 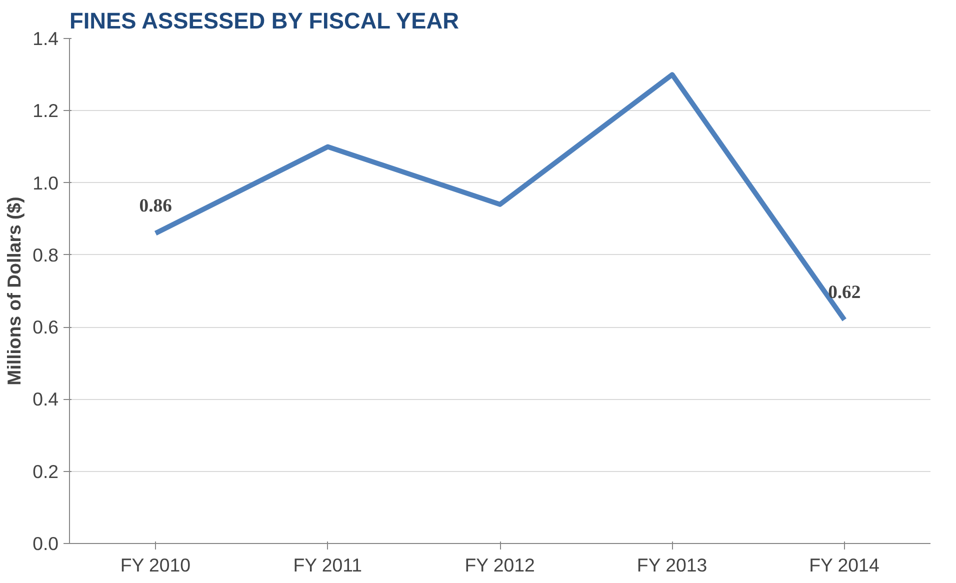 What do you see at coordinates (45, 111) in the screenshot?
I see `y-tick-label: 1.2` at bounding box center [45, 111].